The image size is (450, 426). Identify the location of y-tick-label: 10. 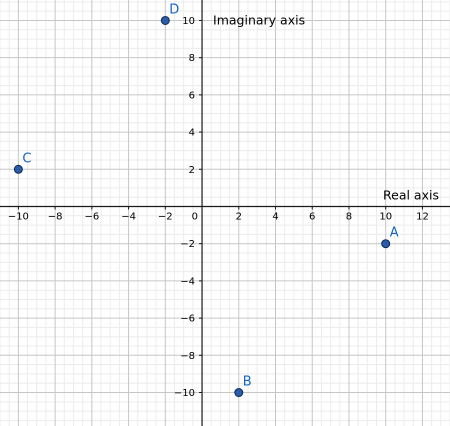
(188, 21).